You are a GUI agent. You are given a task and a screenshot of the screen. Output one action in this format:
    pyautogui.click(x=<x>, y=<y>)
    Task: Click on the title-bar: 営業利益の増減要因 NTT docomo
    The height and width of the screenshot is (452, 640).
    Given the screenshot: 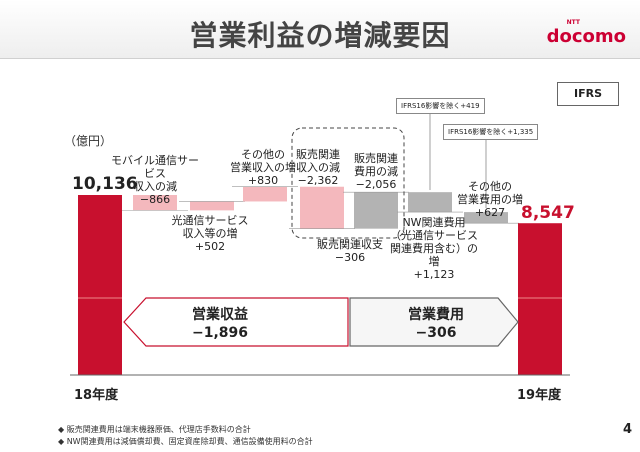 What is the action you would take?
    pyautogui.click(x=320, y=29)
    